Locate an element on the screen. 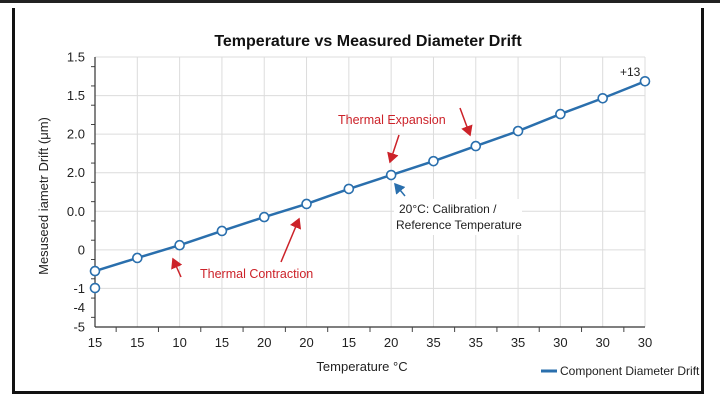 This screenshot has height=411, width=720. thermal-expansion-label: Thermal Expansion is located at coordinates (392, 120).